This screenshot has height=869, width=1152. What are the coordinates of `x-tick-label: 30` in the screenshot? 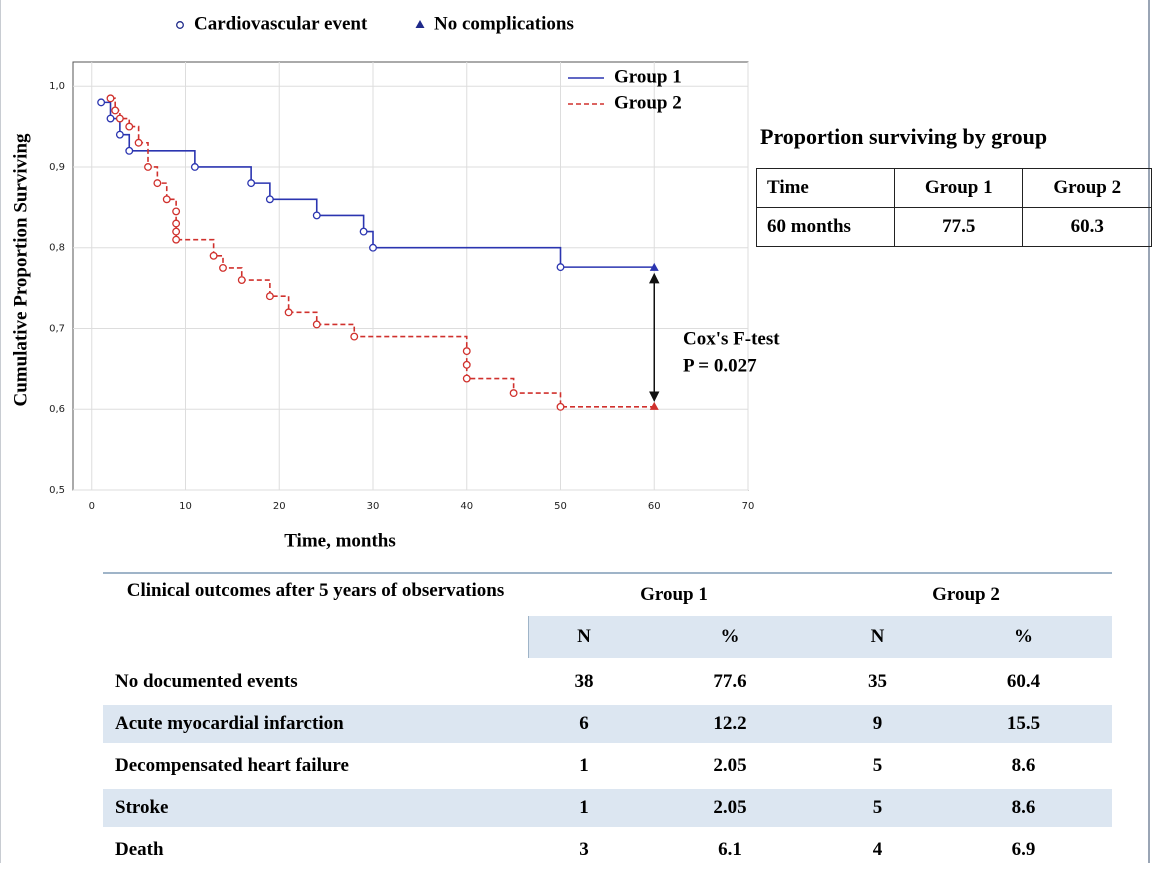 It's located at (373, 506).